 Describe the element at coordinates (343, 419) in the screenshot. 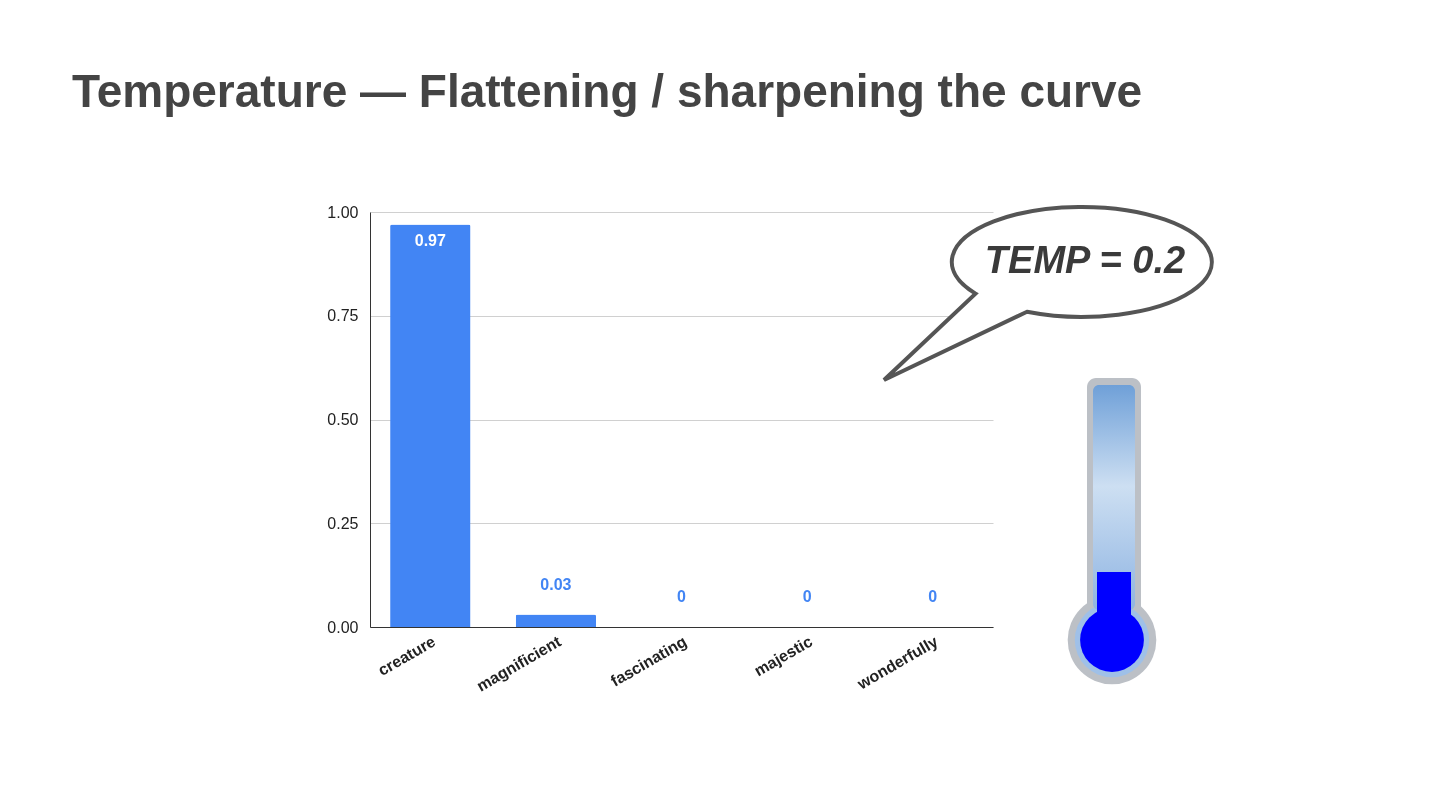

I see `y-tick-label: 0.50` at that location.